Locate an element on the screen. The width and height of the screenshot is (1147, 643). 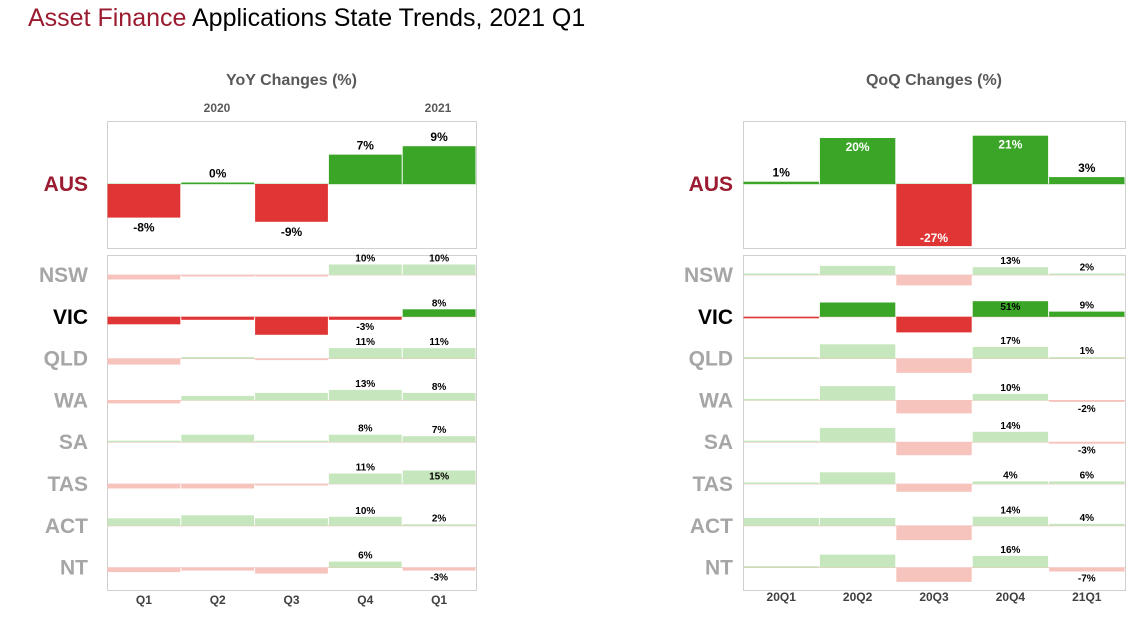
panel2-x-tick-2: 20Q2 is located at coordinates (858, 597).